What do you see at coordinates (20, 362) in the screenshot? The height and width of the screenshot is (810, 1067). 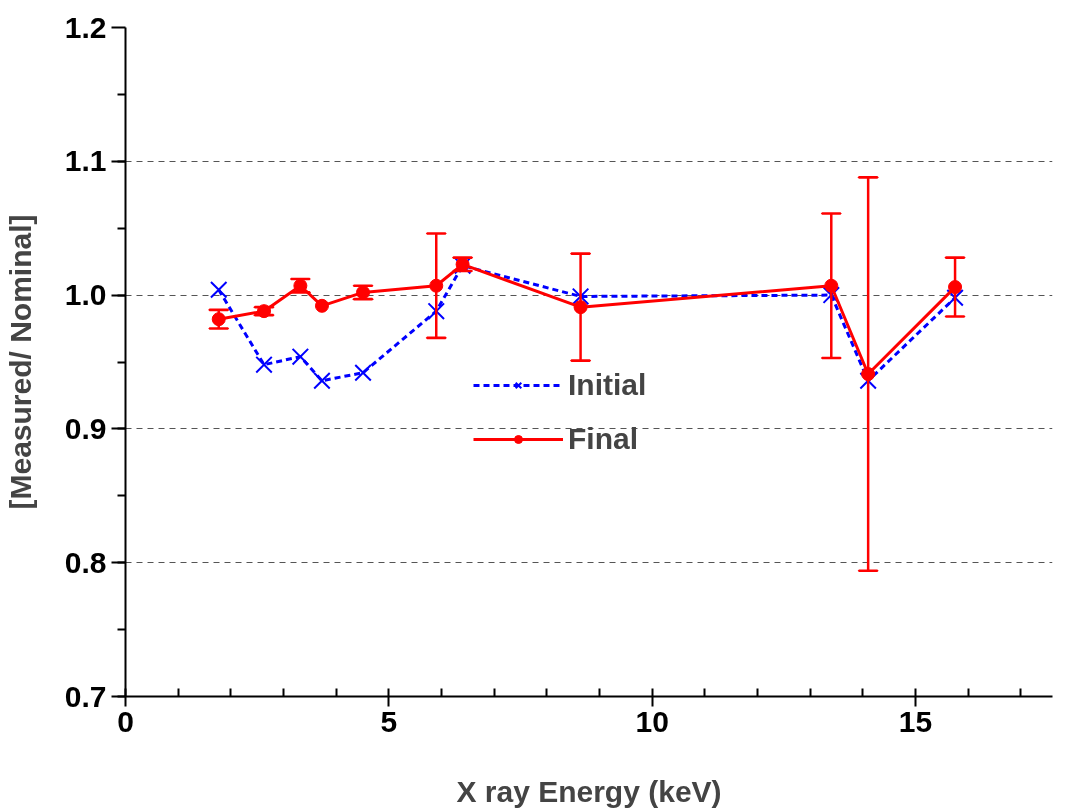 I see `y-axis-title: [Measured/ Nominal]` at bounding box center [20, 362].